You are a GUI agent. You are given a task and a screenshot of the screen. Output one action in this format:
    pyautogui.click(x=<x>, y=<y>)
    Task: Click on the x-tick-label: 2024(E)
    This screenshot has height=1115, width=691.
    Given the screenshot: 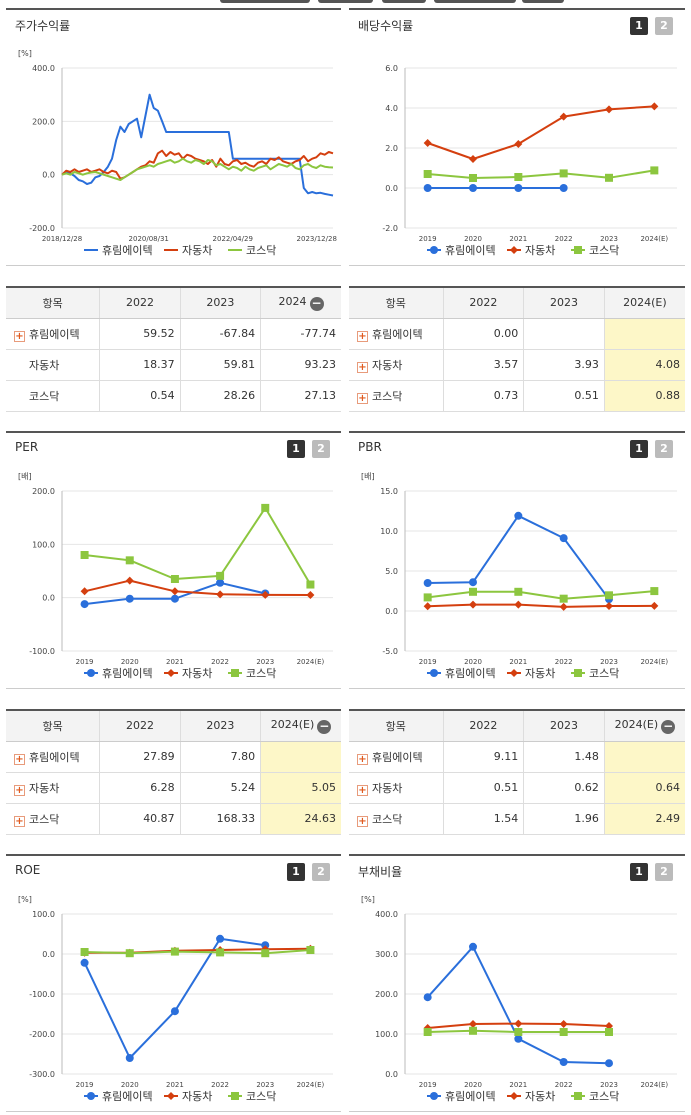 What is the action you would take?
    pyautogui.click(x=311, y=1085)
    